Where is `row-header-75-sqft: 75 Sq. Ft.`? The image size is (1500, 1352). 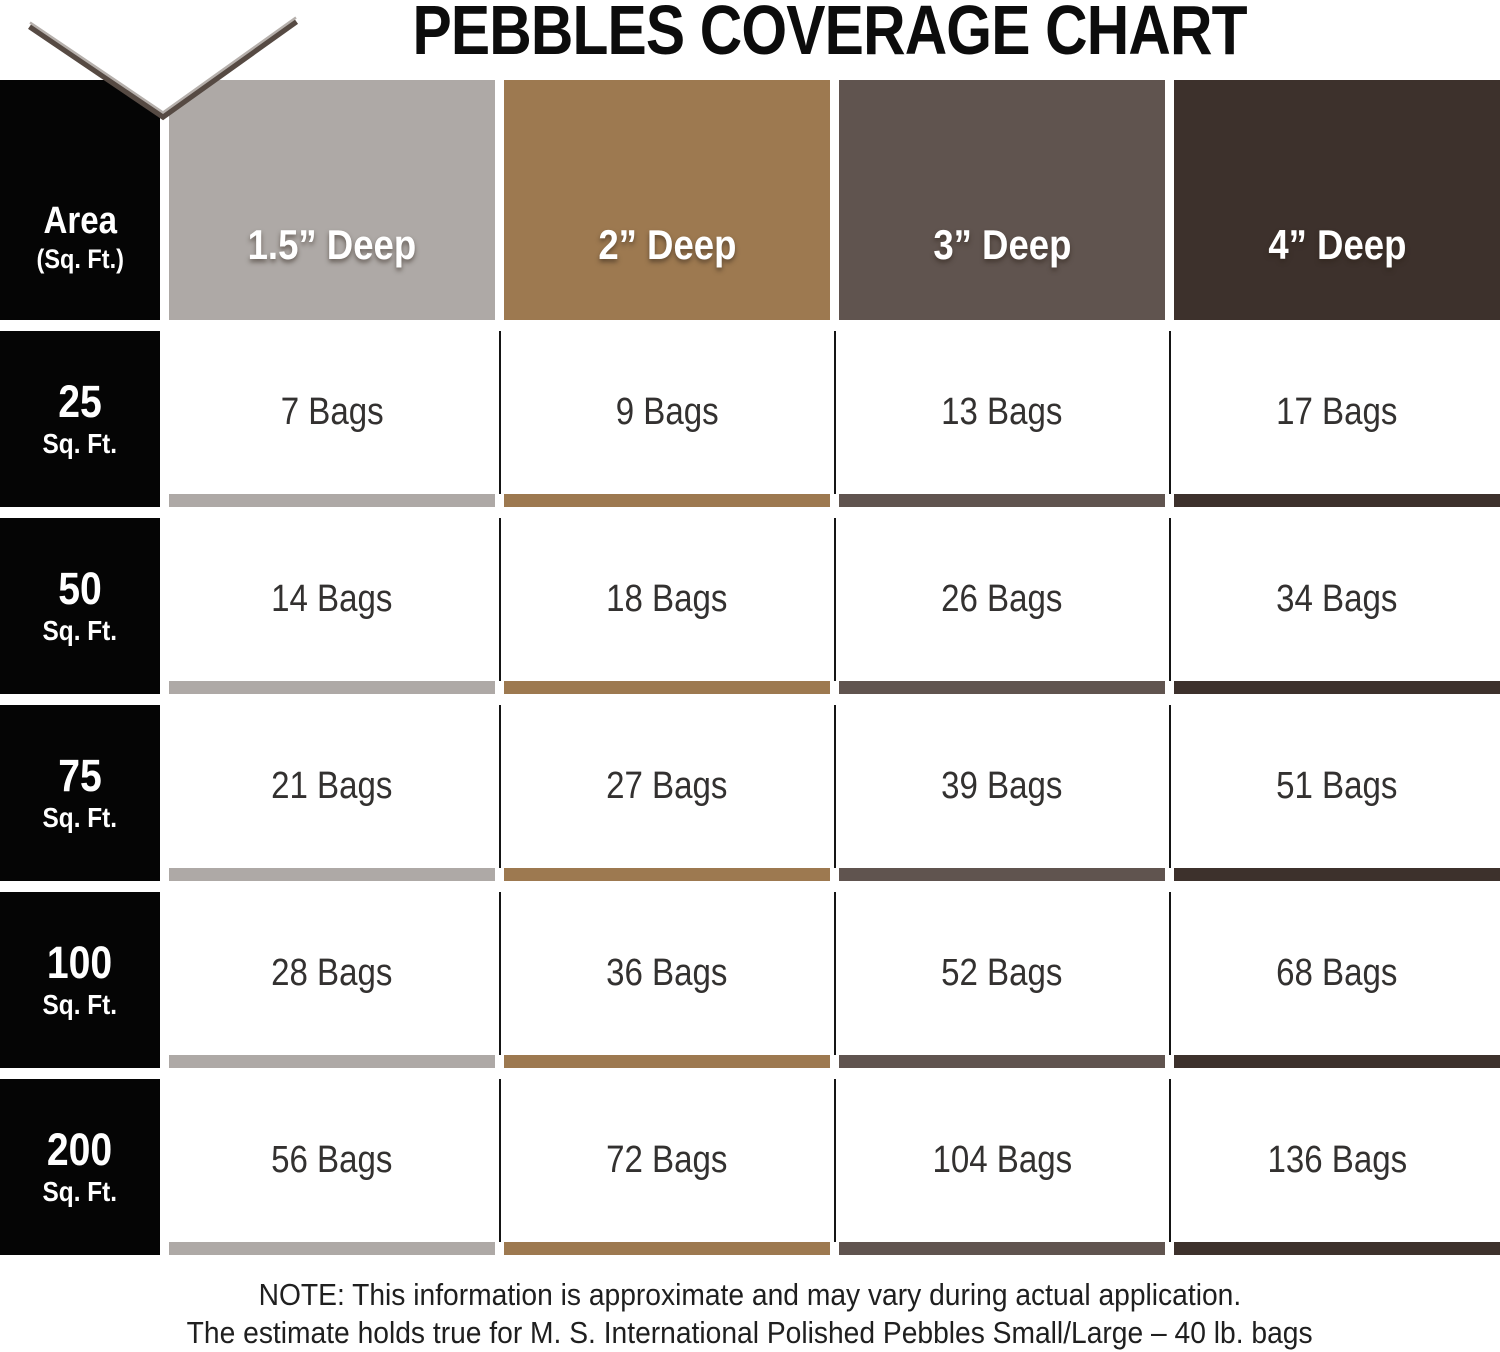
row-header-75-sqft: 75 Sq. Ft. is located at coordinates (80, 793).